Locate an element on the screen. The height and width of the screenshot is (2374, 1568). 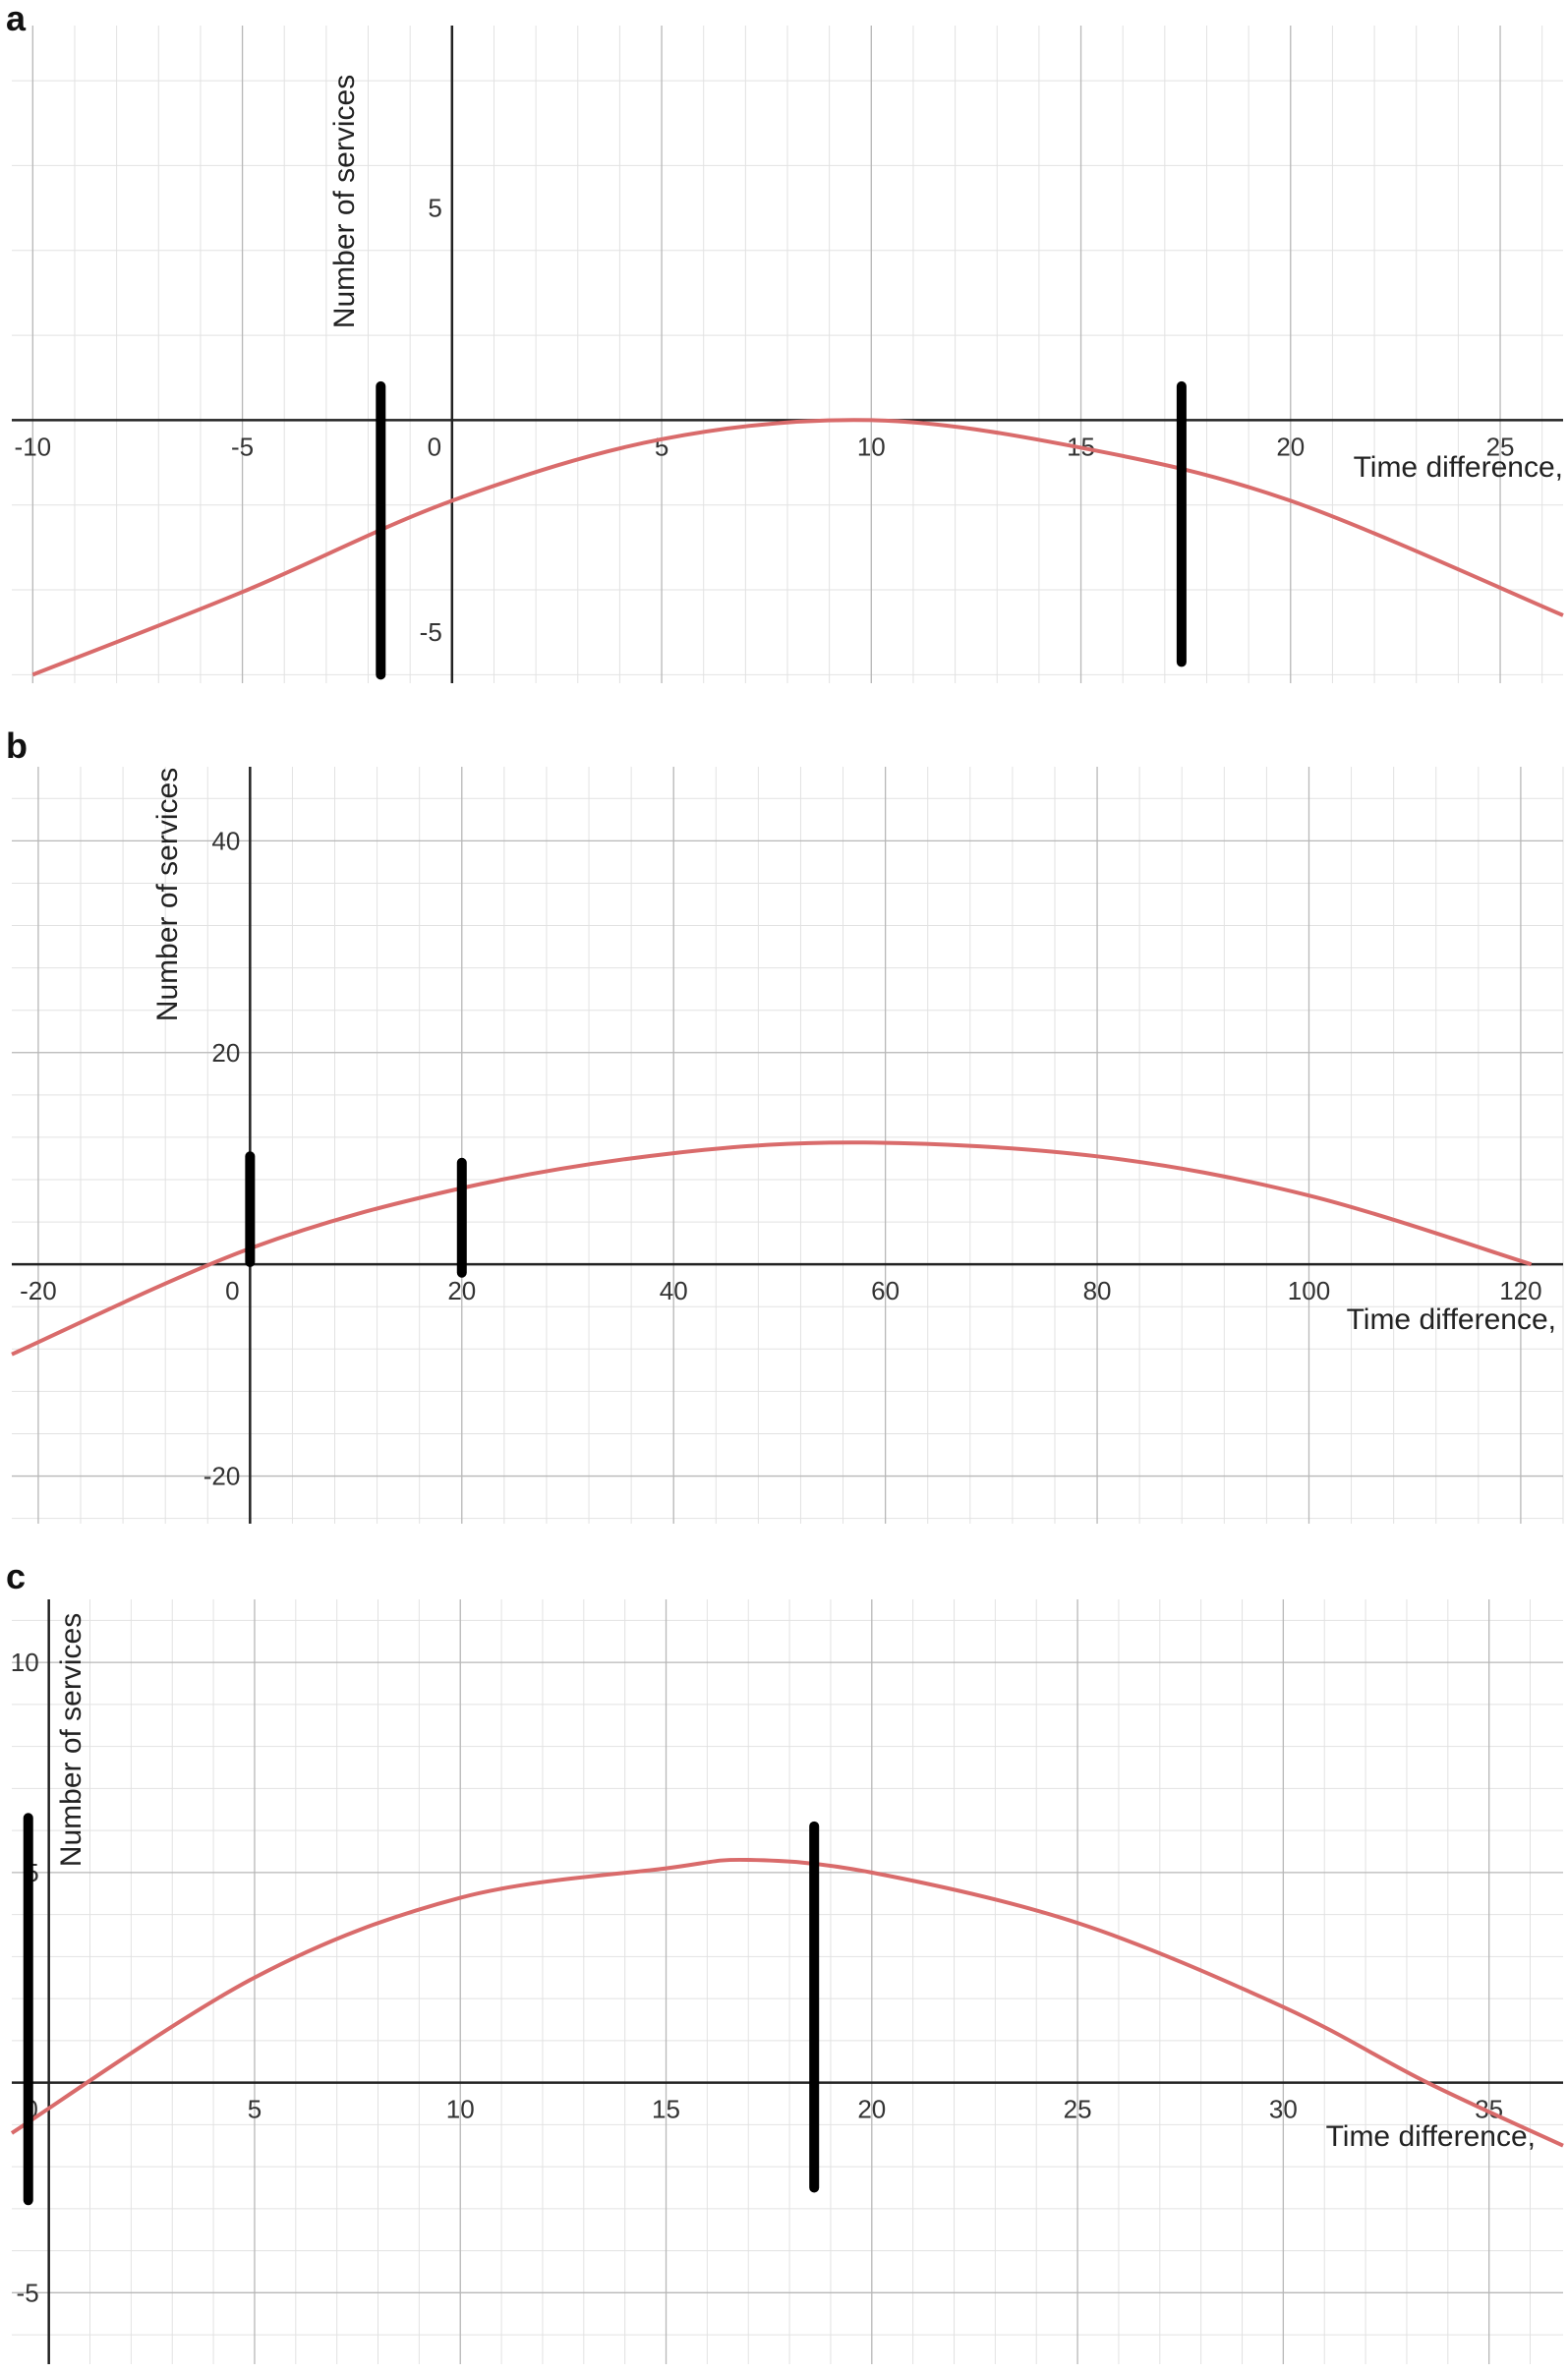
y-tick-label: 20 is located at coordinates (226, 1053).